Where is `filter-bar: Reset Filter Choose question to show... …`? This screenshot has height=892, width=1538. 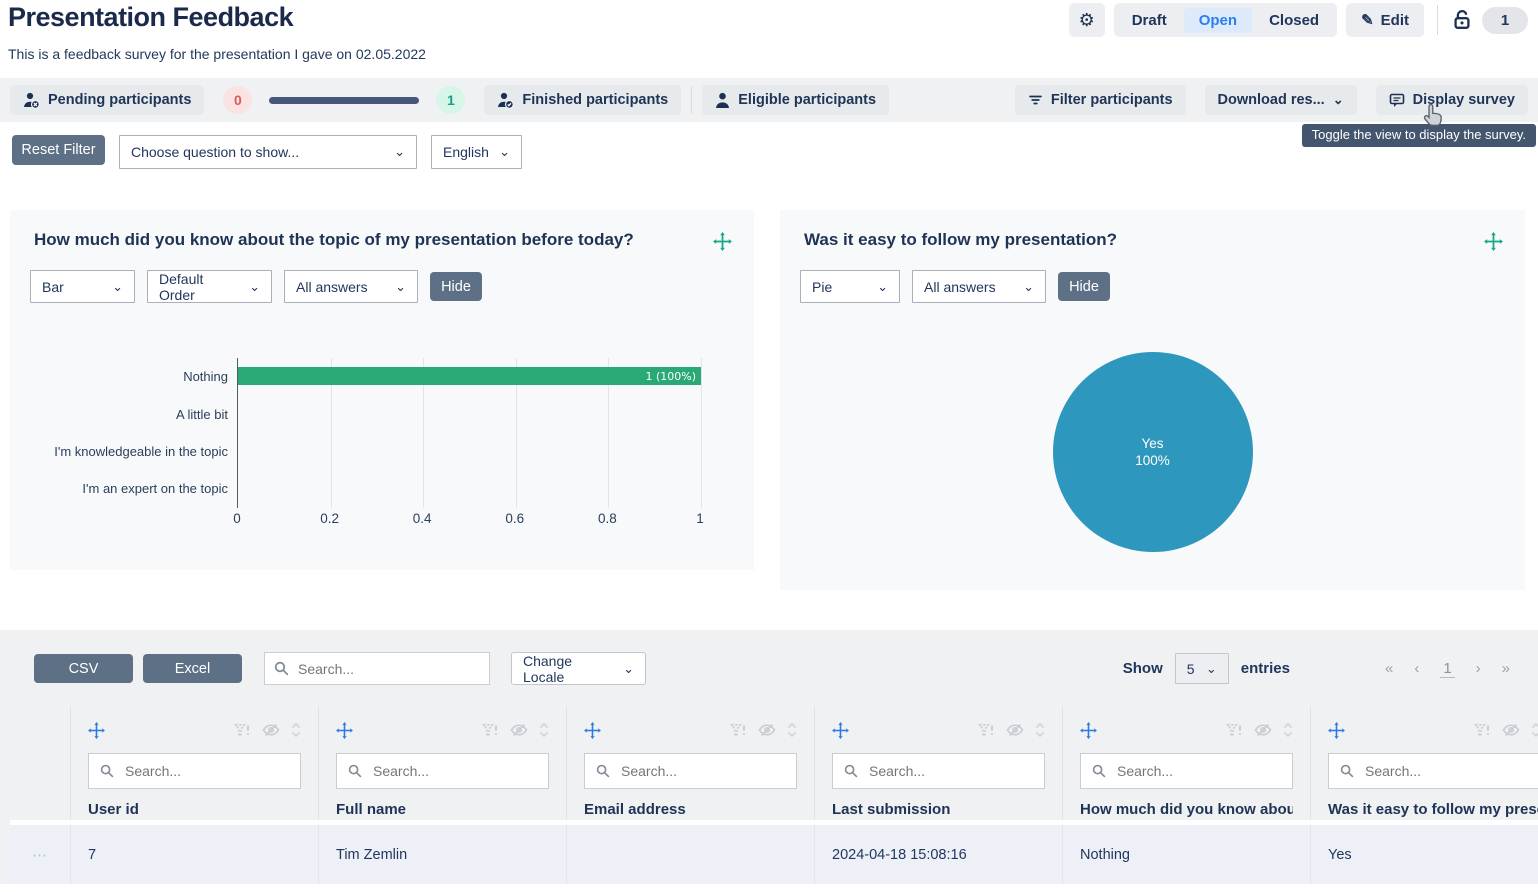 filter-bar: Reset Filter Choose question to show... … is located at coordinates (267, 152).